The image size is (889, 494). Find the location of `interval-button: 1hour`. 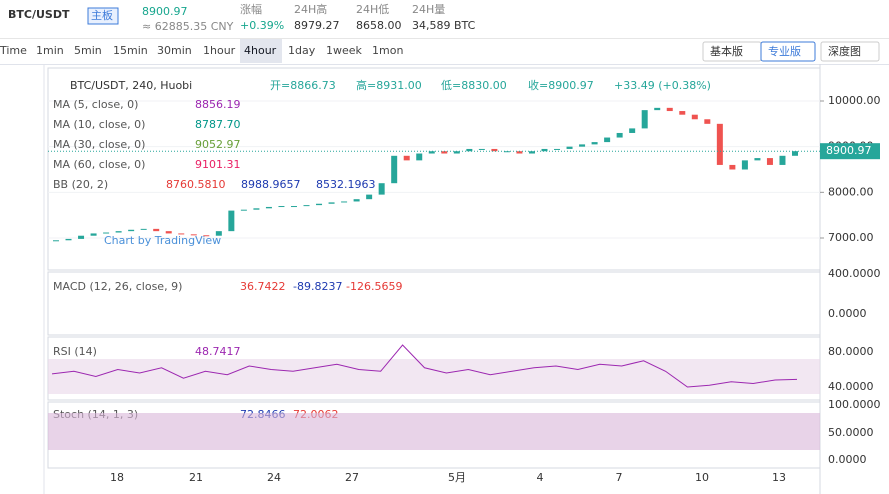

interval-button: 1hour is located at coordinates (219, 50).